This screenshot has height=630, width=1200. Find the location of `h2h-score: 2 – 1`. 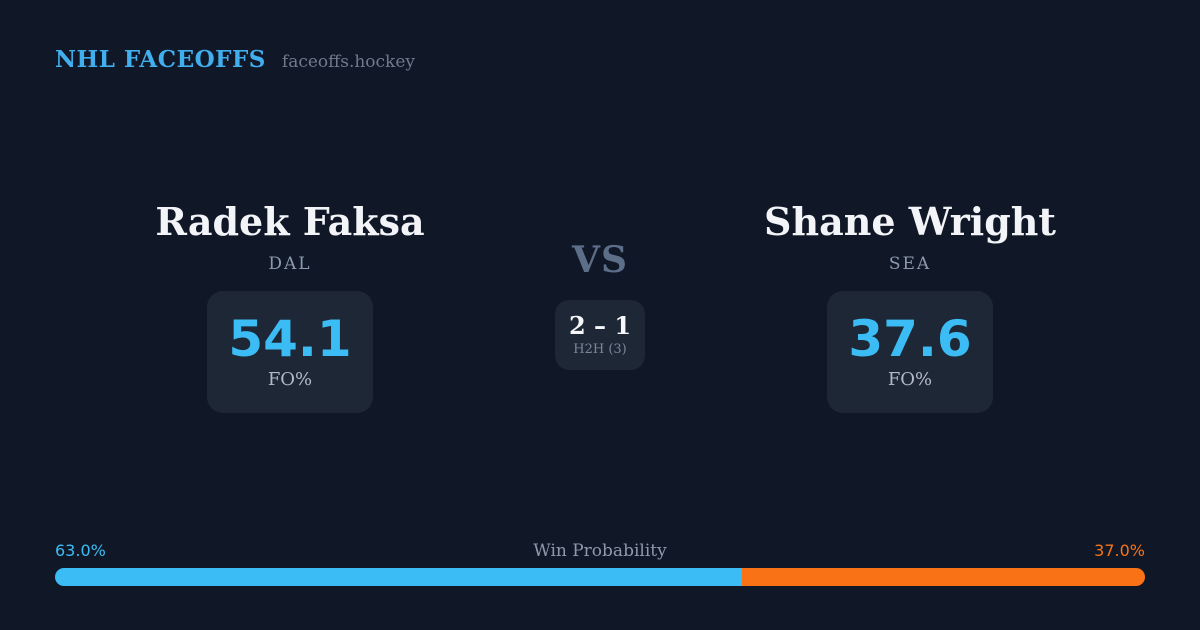

h2h-score: 2 – 1 is located at coordinates (600, 326).